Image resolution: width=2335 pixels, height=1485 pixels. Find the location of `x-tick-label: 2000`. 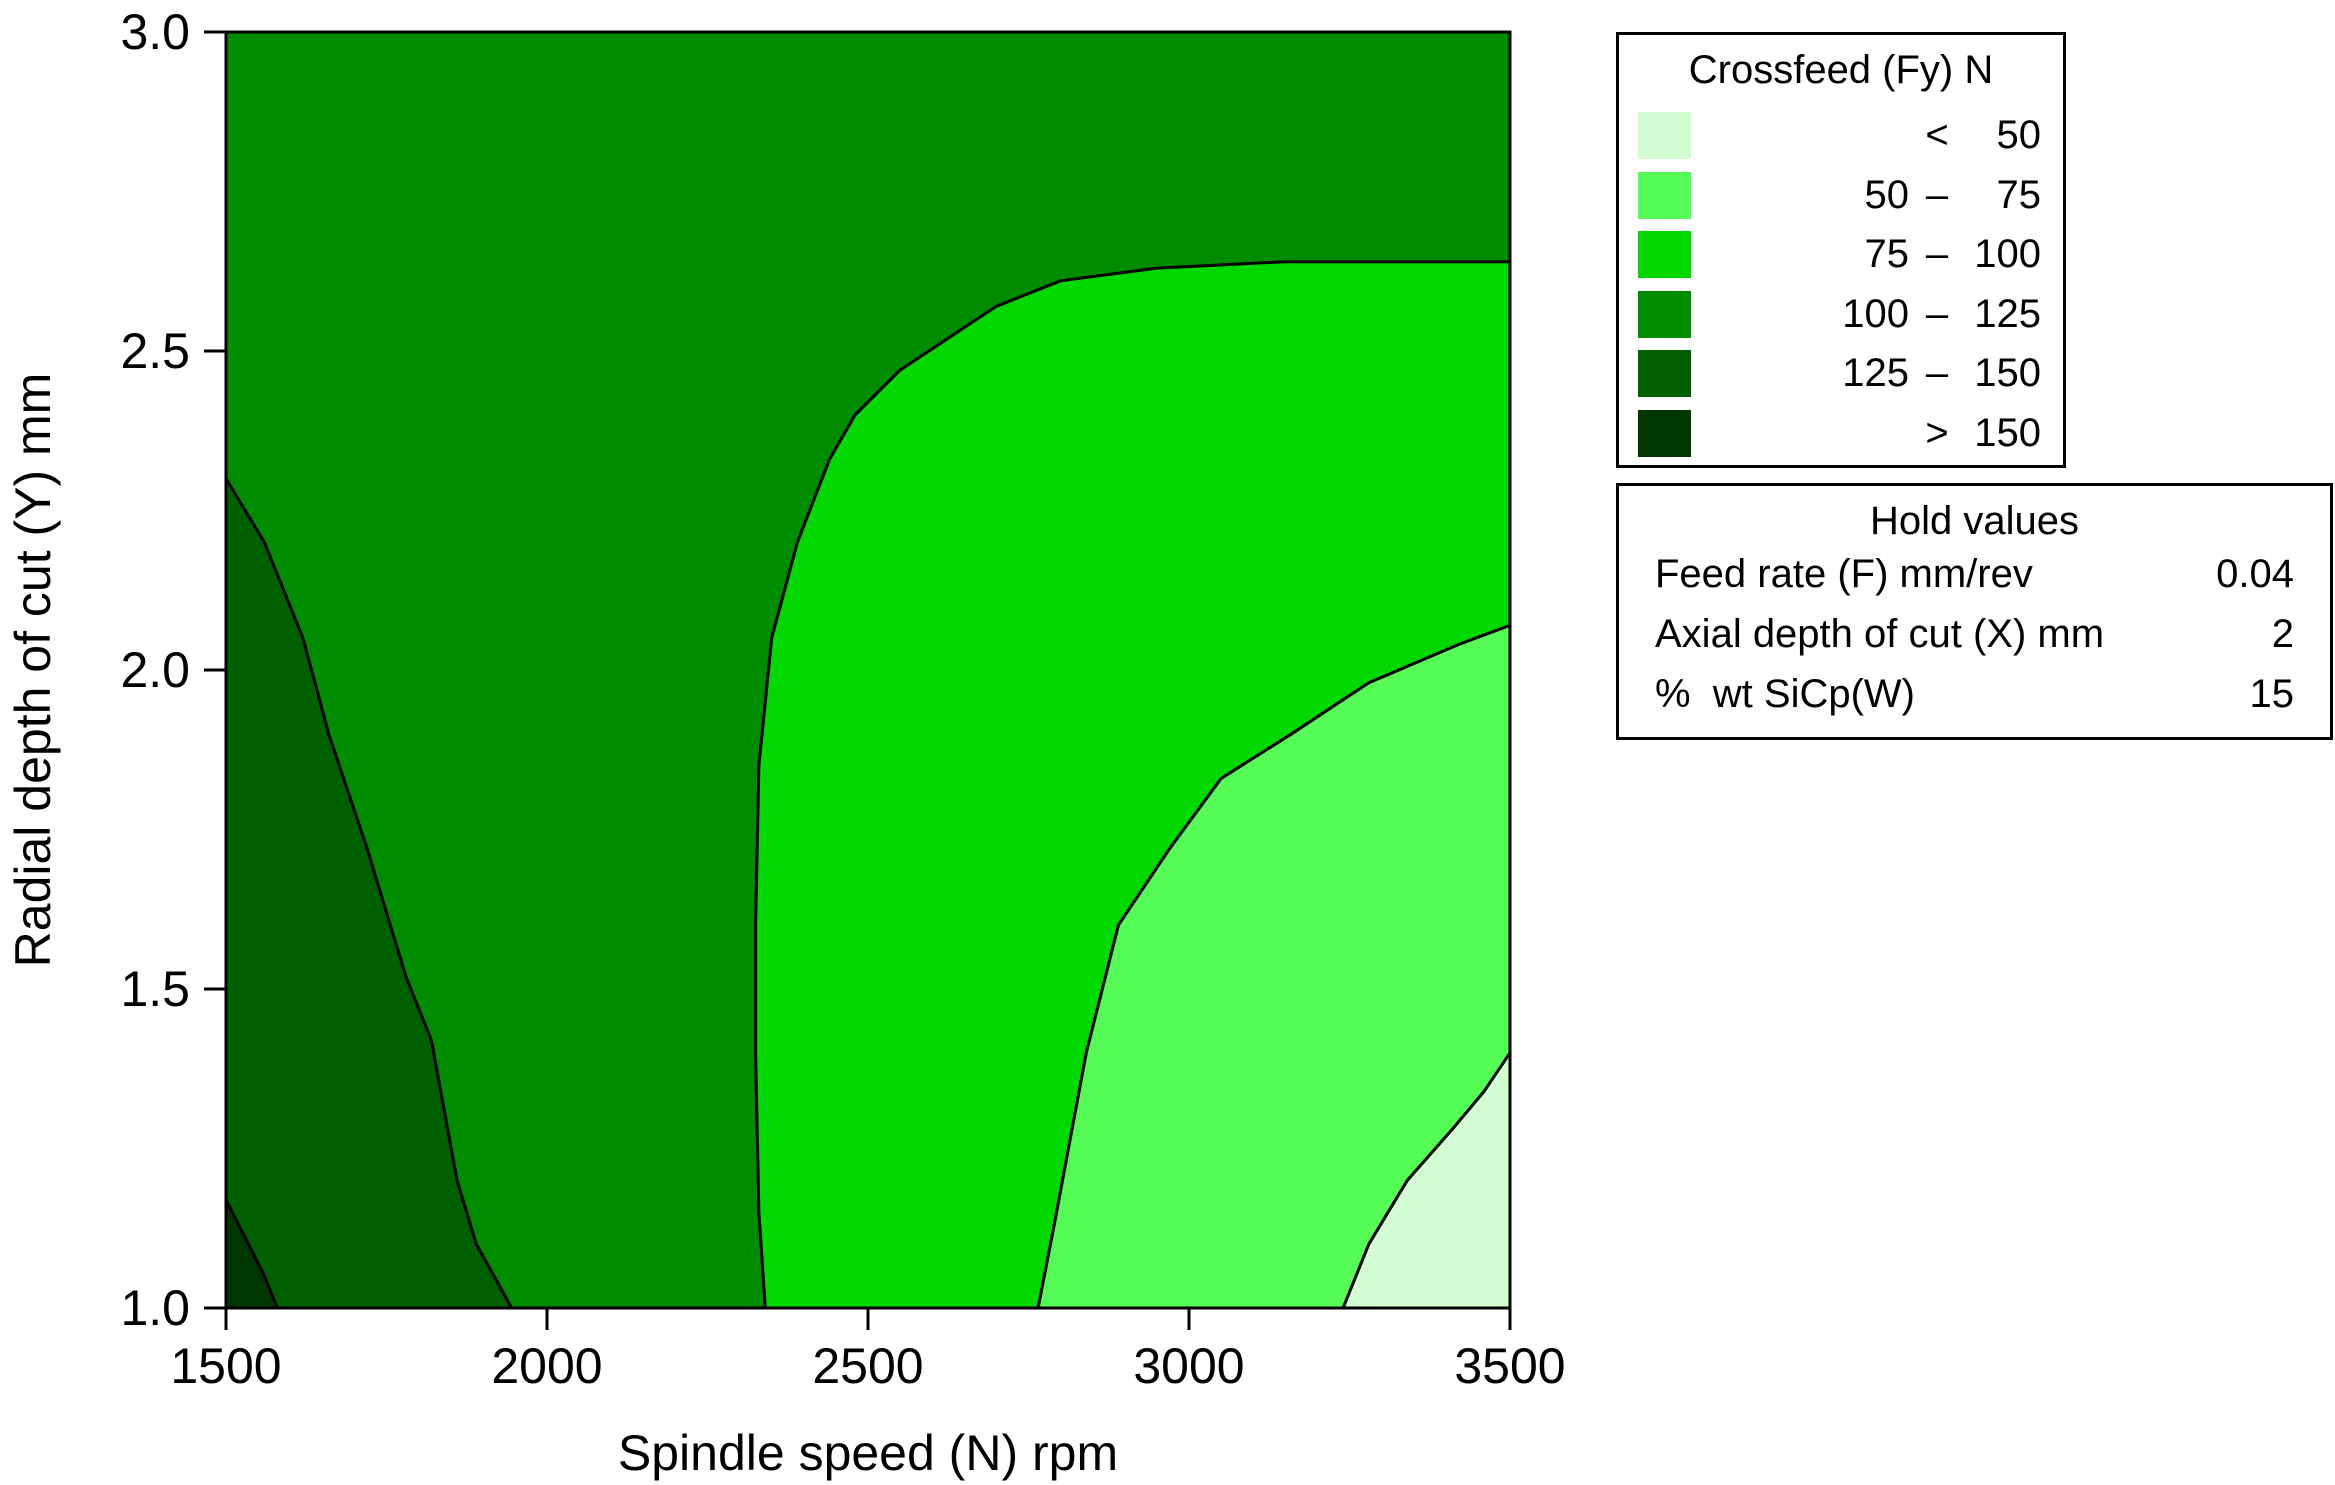

x-tick-label: 2000 is located at coordinates (546, 1366).